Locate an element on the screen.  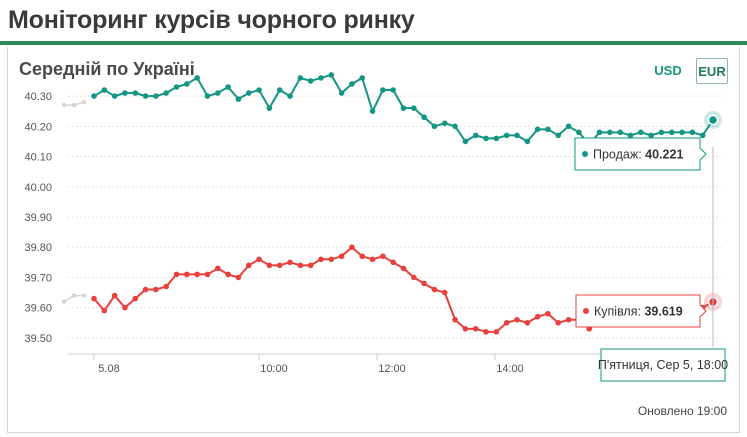
x-tick-label: 5.08 is located at coordinates (108, 369).